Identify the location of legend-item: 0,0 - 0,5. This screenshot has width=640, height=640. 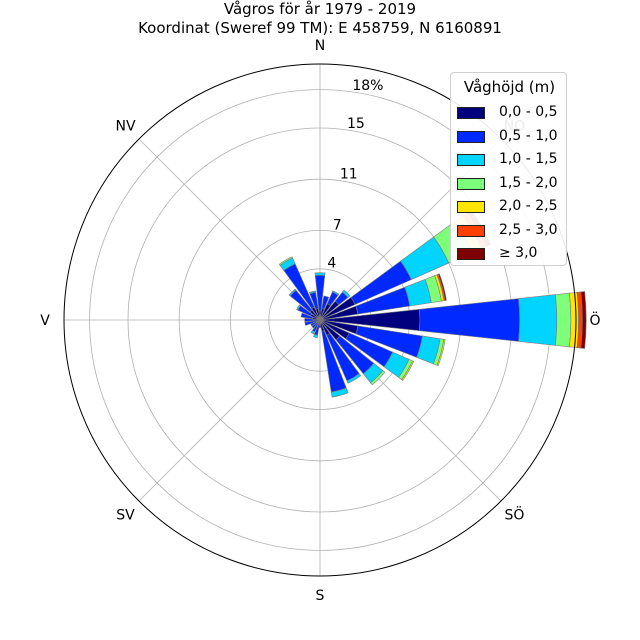
(511, 113).